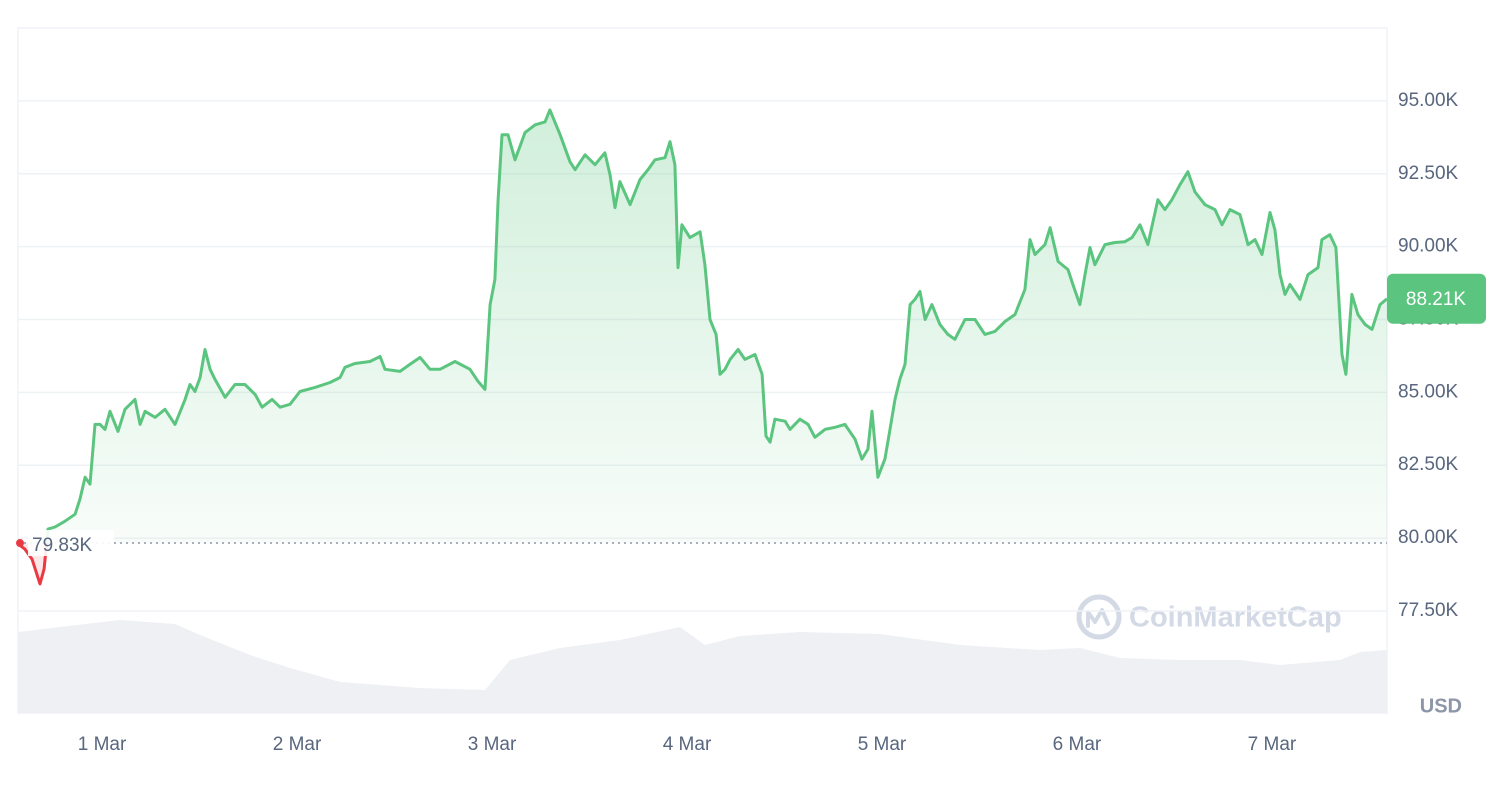  Describe the element at coordinates (1428, 464) in the screenshot. I see `y-tick-label: 82.50K` at that location.